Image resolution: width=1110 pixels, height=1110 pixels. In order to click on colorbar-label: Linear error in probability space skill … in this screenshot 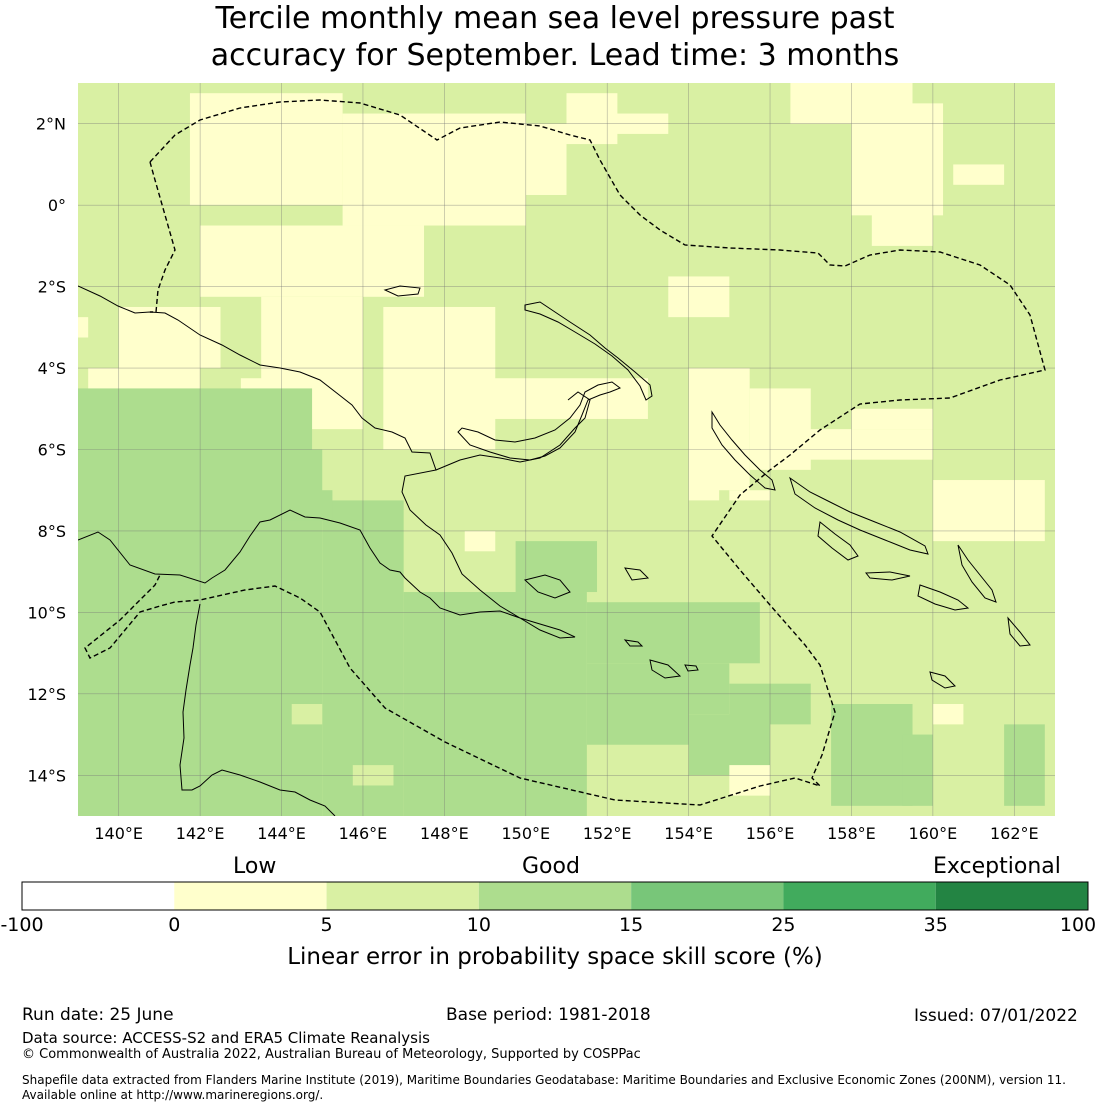, I will do `click(555, 957)`.